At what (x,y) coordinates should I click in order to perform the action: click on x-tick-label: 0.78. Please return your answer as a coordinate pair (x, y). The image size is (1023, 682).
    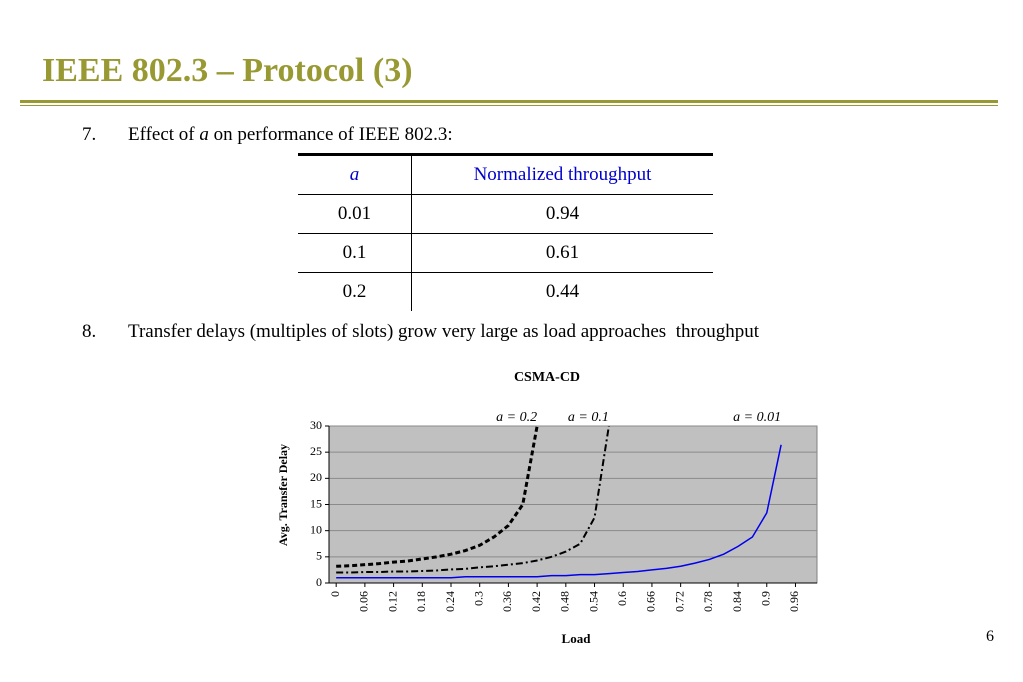
    Looking at the image, I should click on (708, 601).